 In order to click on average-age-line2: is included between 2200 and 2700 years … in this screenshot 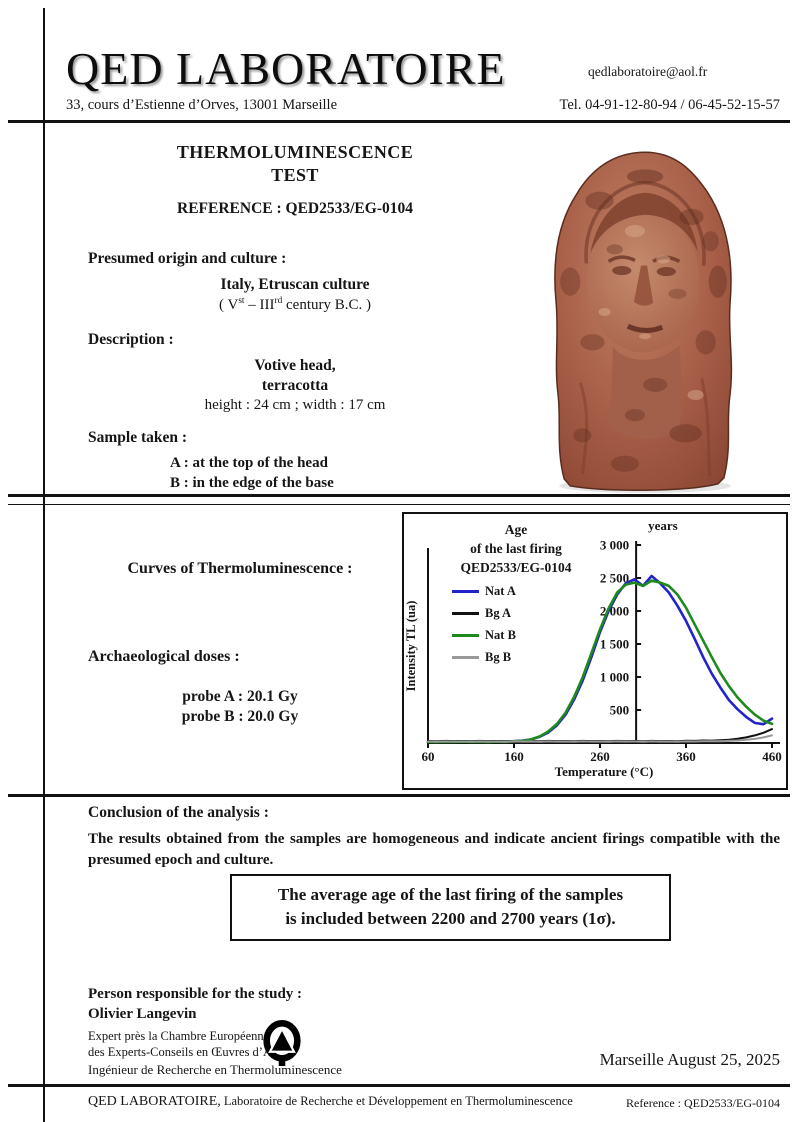, I will do `click(450, 918)`.